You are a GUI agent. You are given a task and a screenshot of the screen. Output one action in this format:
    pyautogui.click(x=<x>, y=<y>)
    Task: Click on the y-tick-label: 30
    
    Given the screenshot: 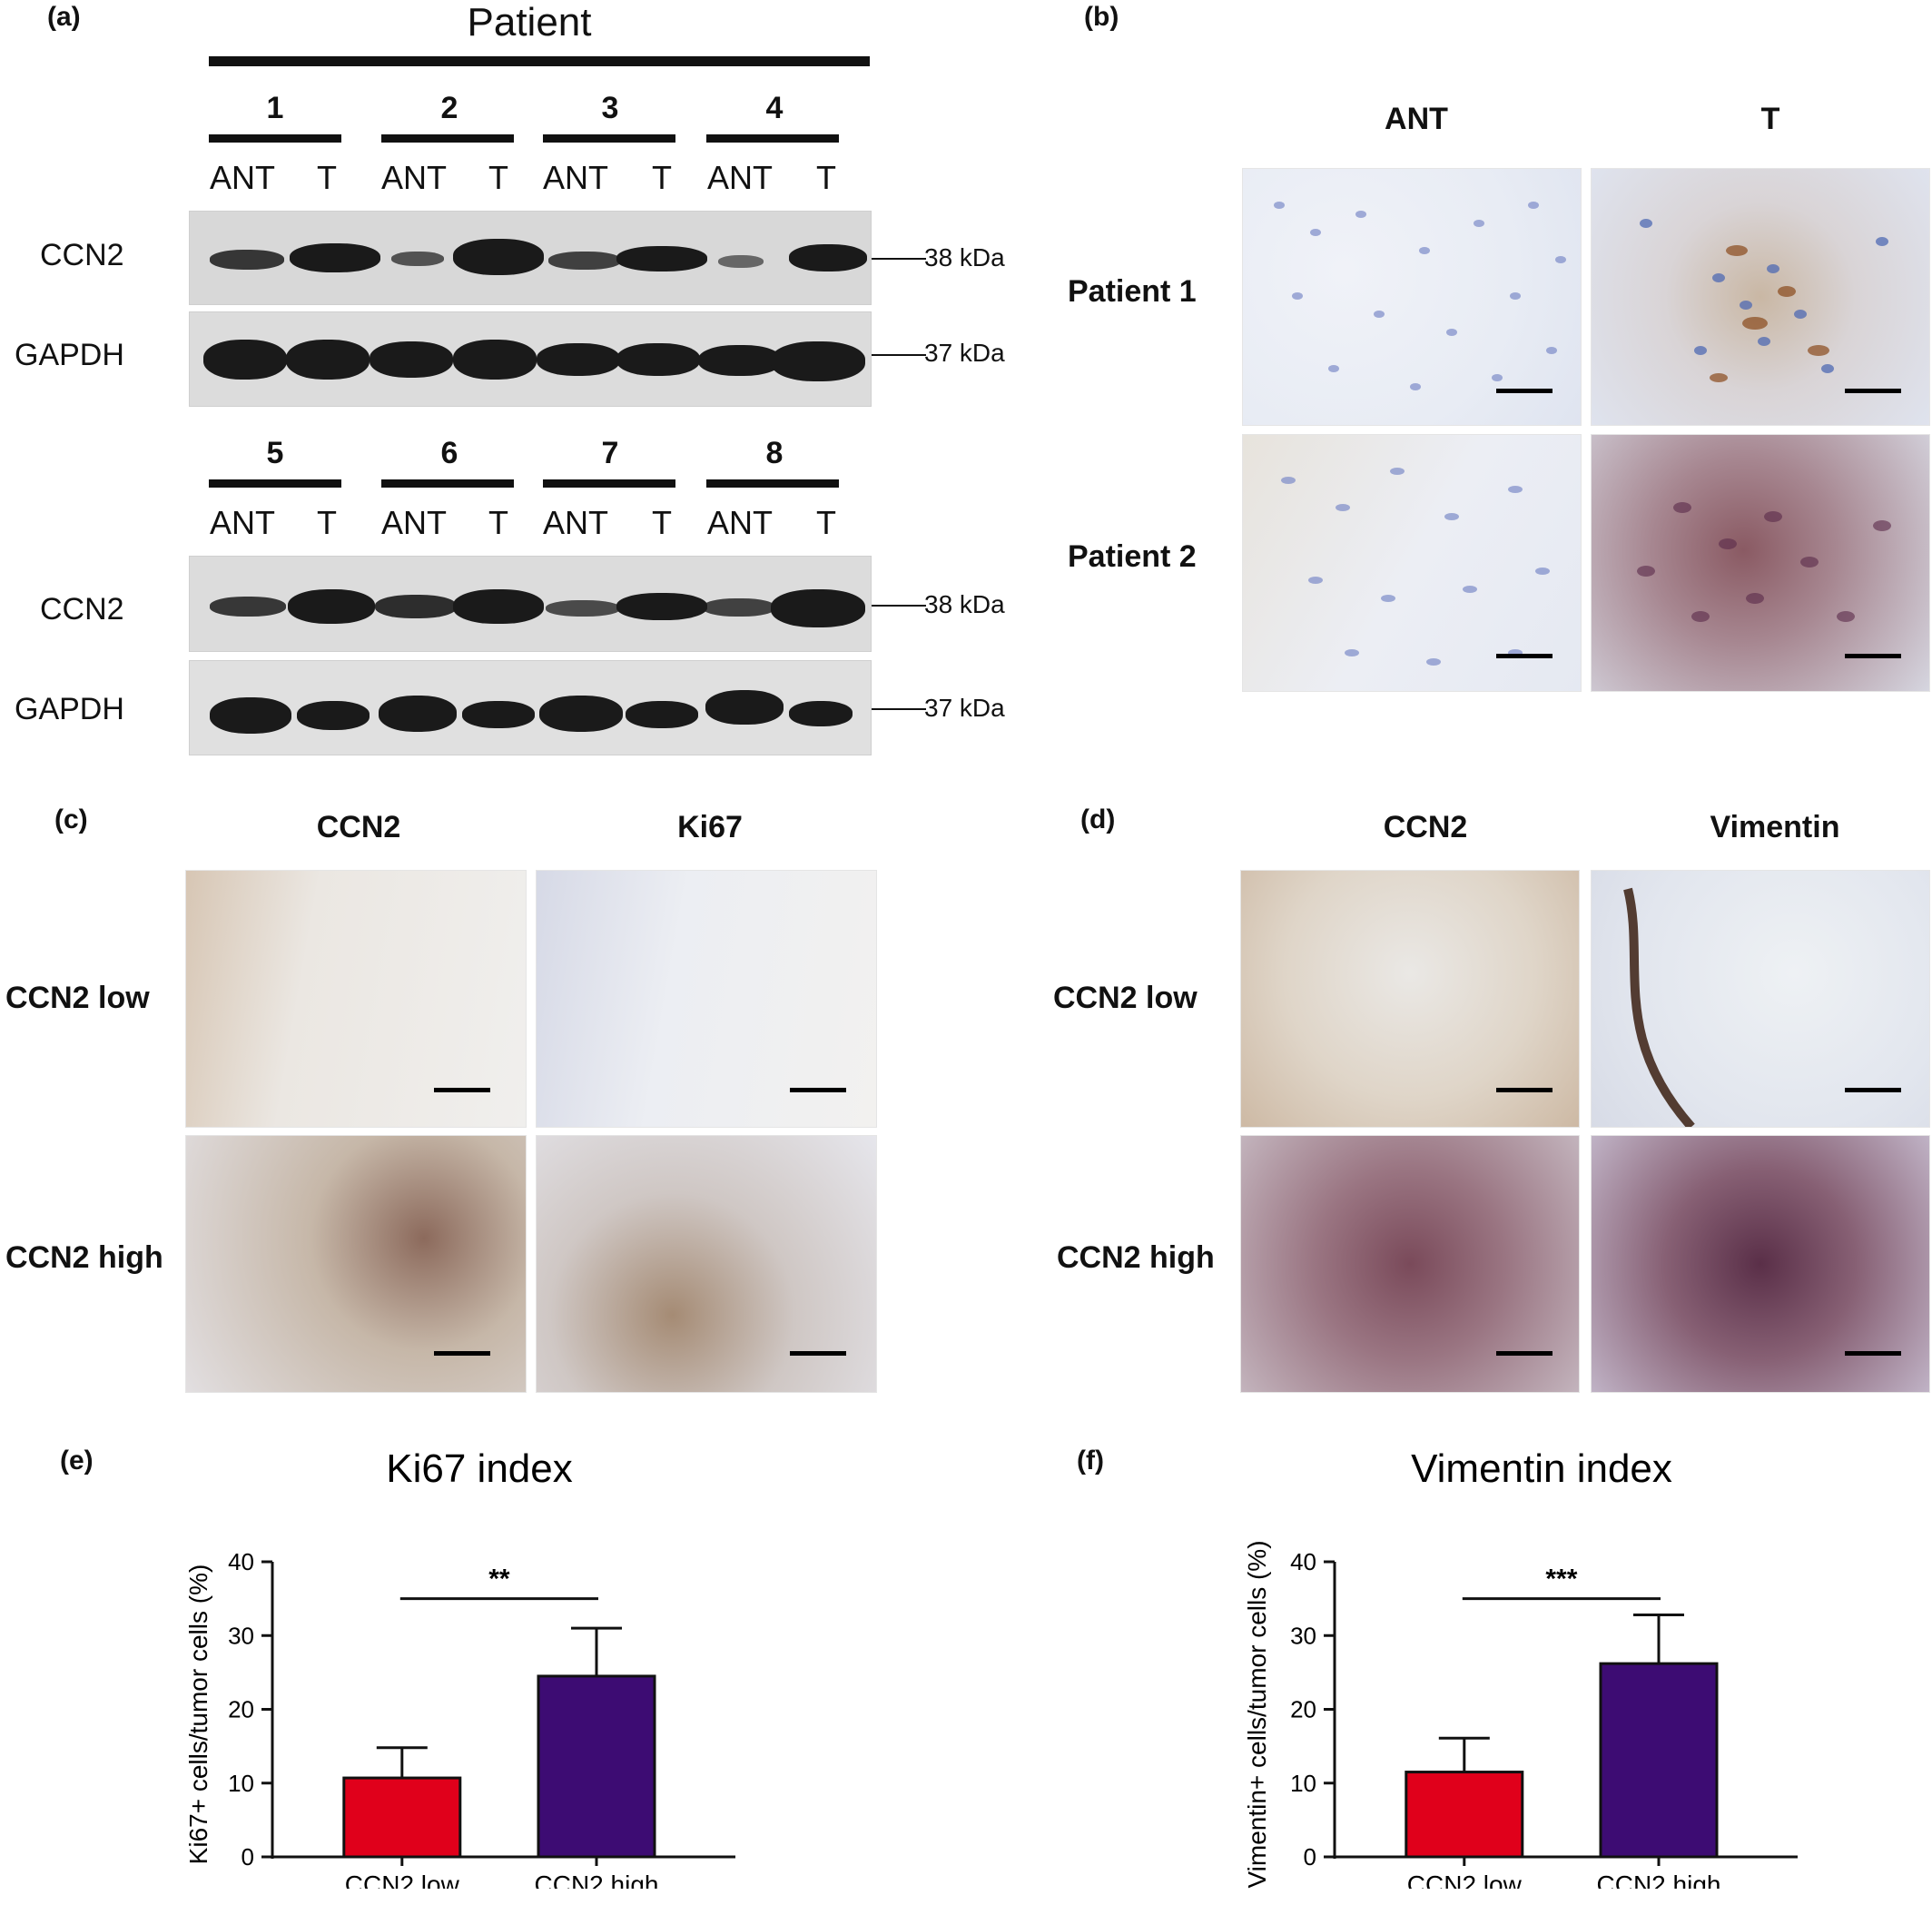 What is the action you would take?
    pyautogui.click(x=1303, y=1635)
    